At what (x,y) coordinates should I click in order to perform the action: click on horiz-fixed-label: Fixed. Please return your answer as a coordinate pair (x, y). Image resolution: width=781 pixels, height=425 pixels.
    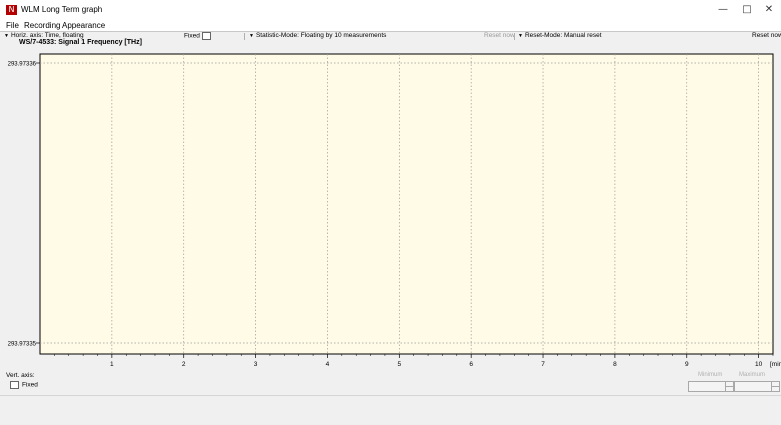
    Looking at the image, I should click on (192, 36).